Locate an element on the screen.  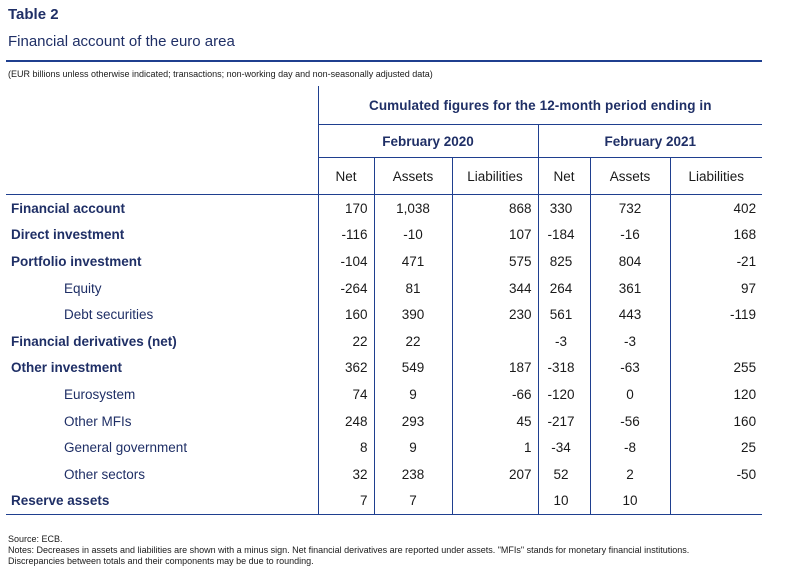
table-row: Debt securities 160 390 230 561 443 -119 is located at coordinates (384, 314).